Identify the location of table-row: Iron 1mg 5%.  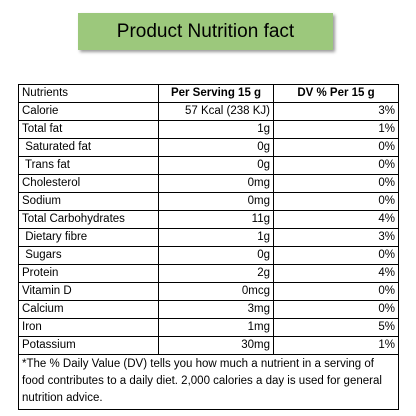
(208, 327).